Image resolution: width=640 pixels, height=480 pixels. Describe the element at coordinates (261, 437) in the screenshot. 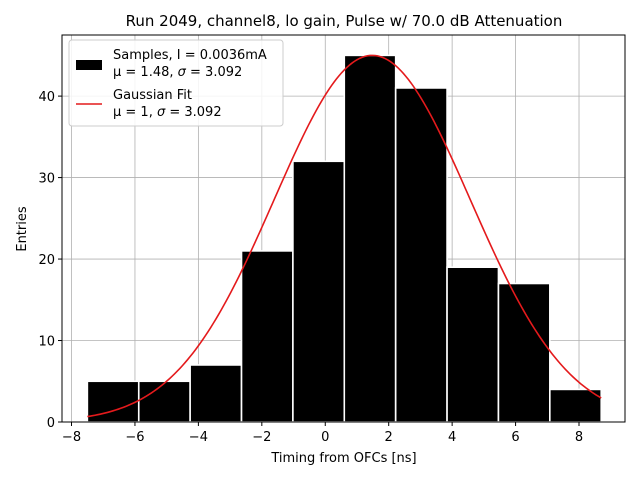

I see `x-tick-label: −2` at that location.